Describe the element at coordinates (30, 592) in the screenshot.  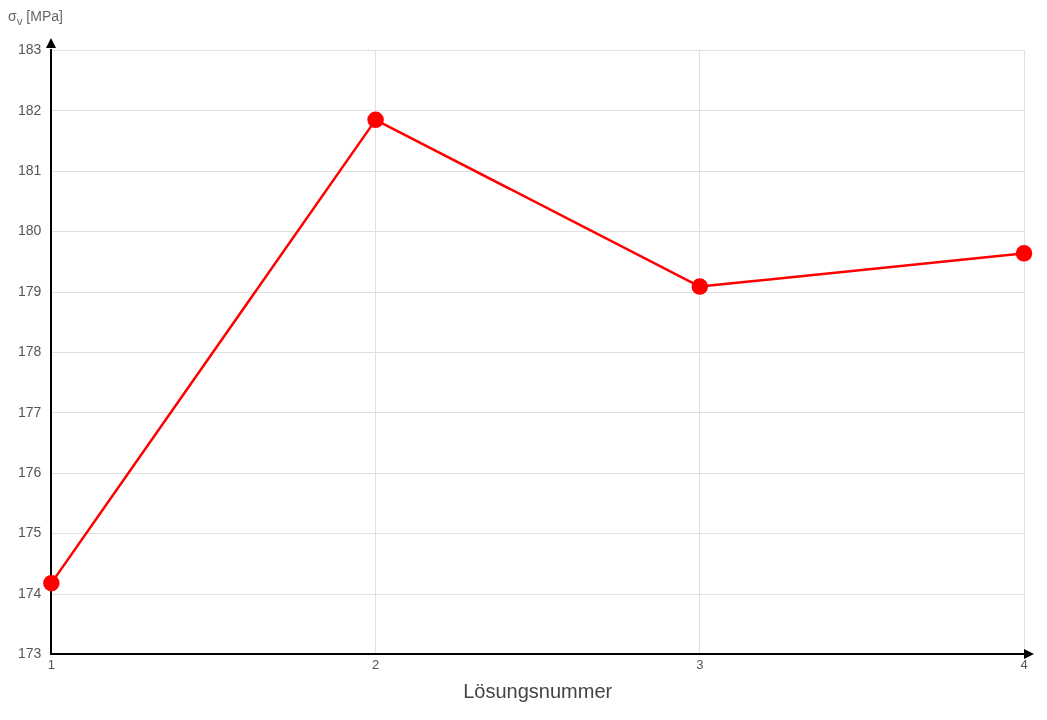
I see `y-tick-label: 174` at that location.